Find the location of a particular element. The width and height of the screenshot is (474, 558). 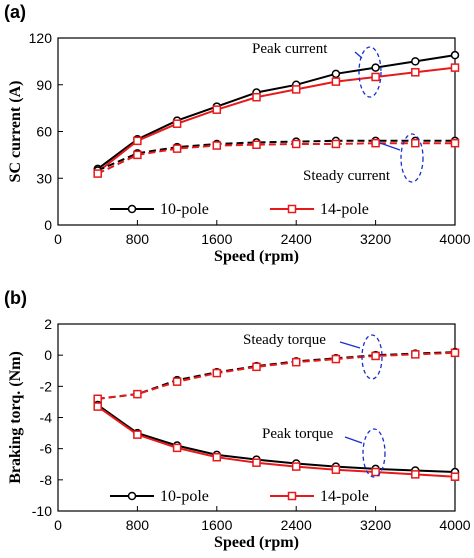

annotation-label: Peak current is located at coordinates (290, 49).